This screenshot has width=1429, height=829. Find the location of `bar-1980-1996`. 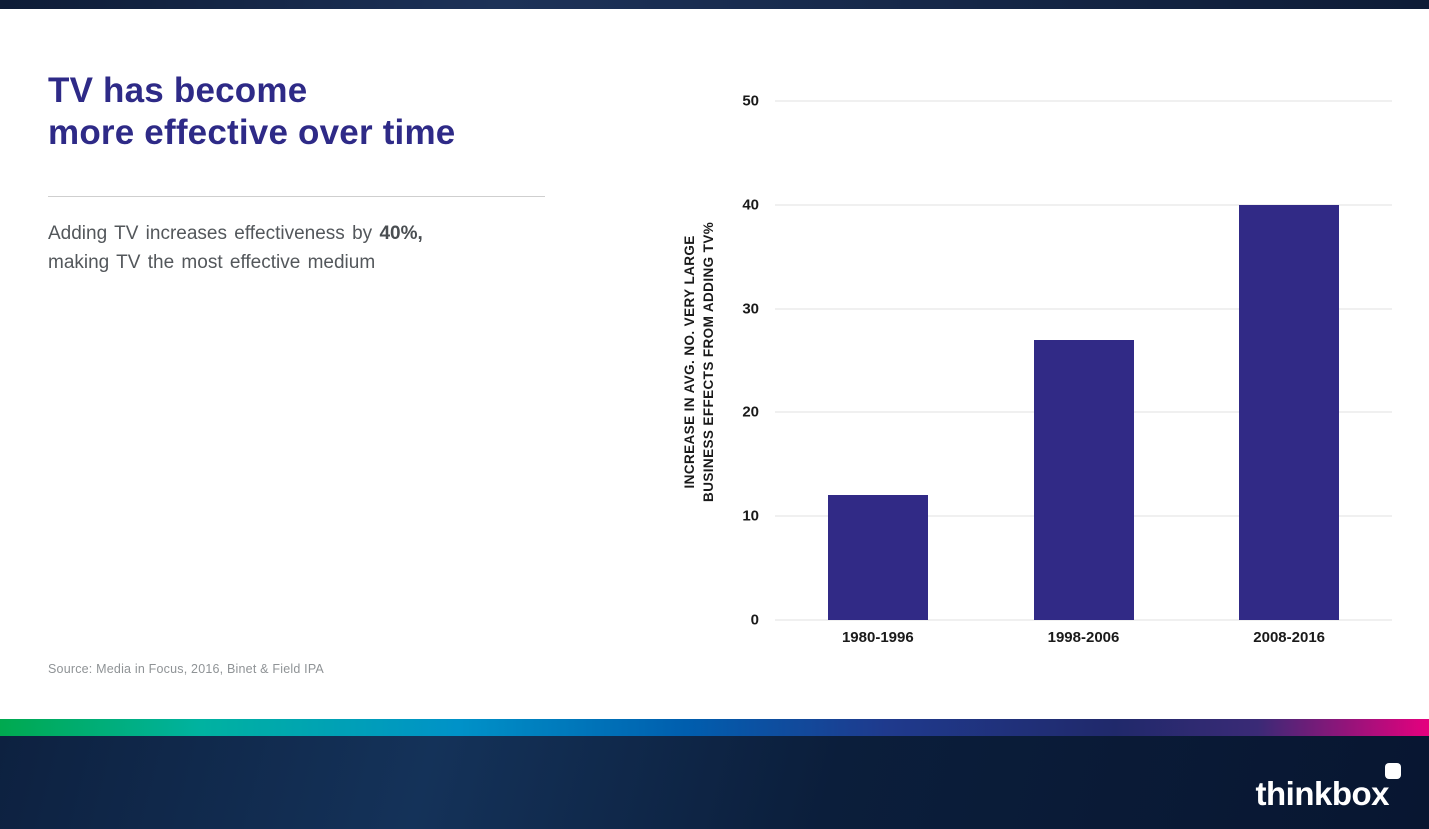

bar-1980-1996 is located at coordinates (877, 557).